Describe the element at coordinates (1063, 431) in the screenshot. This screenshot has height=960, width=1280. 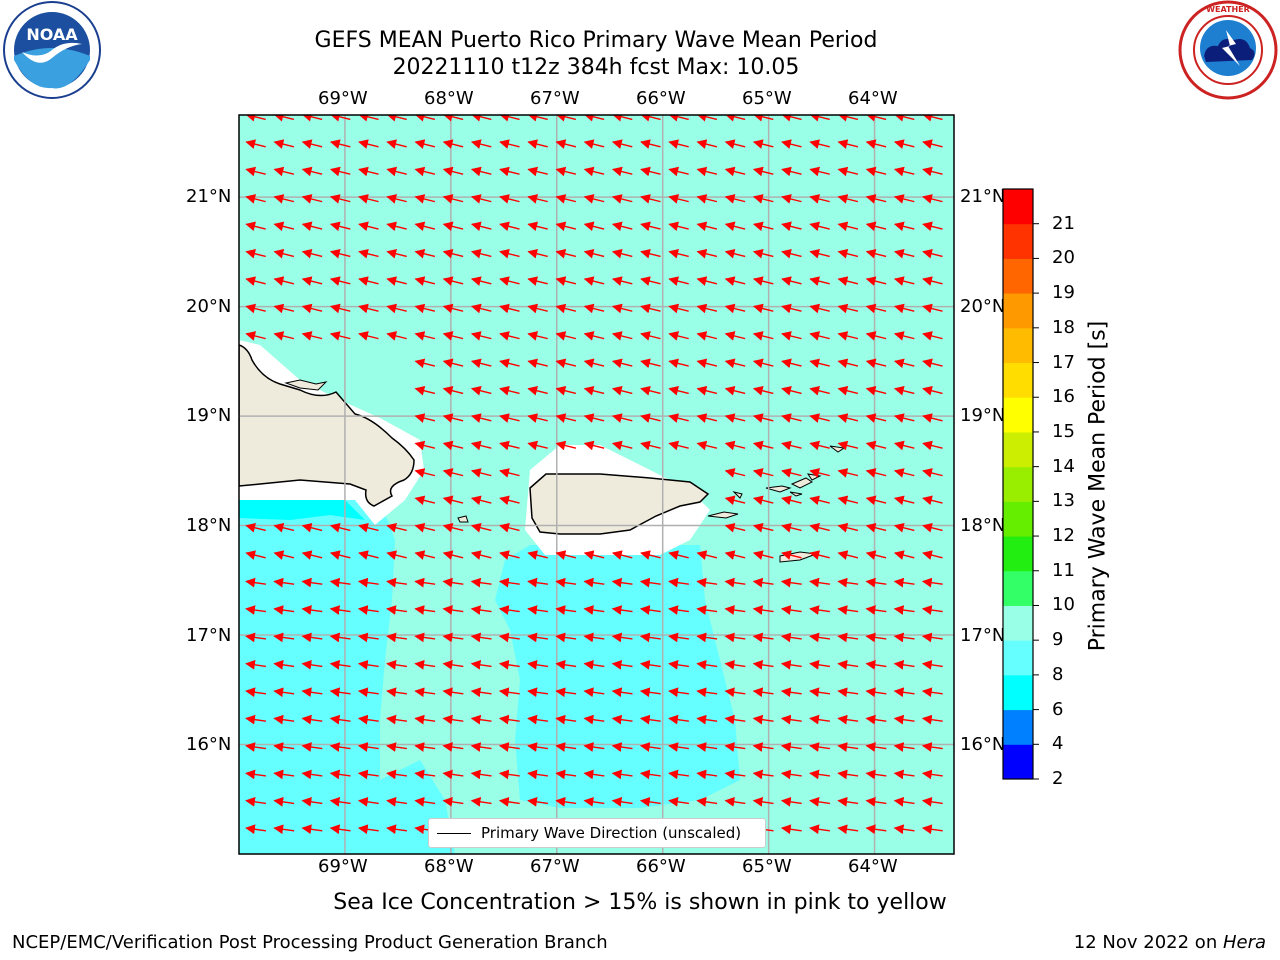
I see `colorbar-tick-label: 15` at that location.